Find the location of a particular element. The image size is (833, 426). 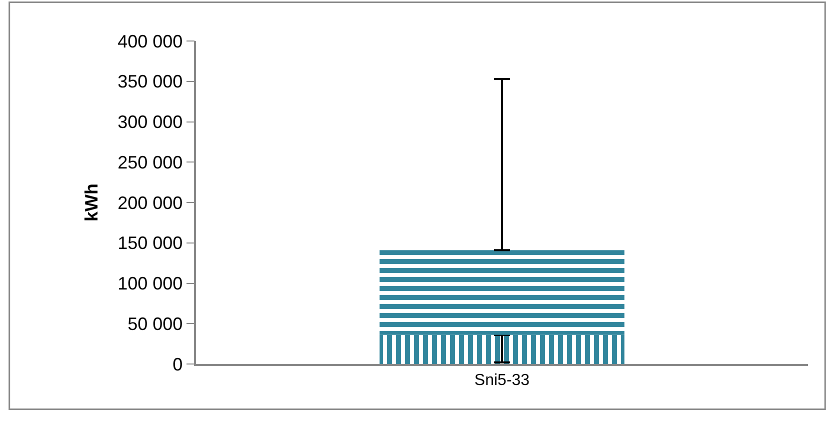

y-tick-label: 200 000 is located at coordinates (150, 202).